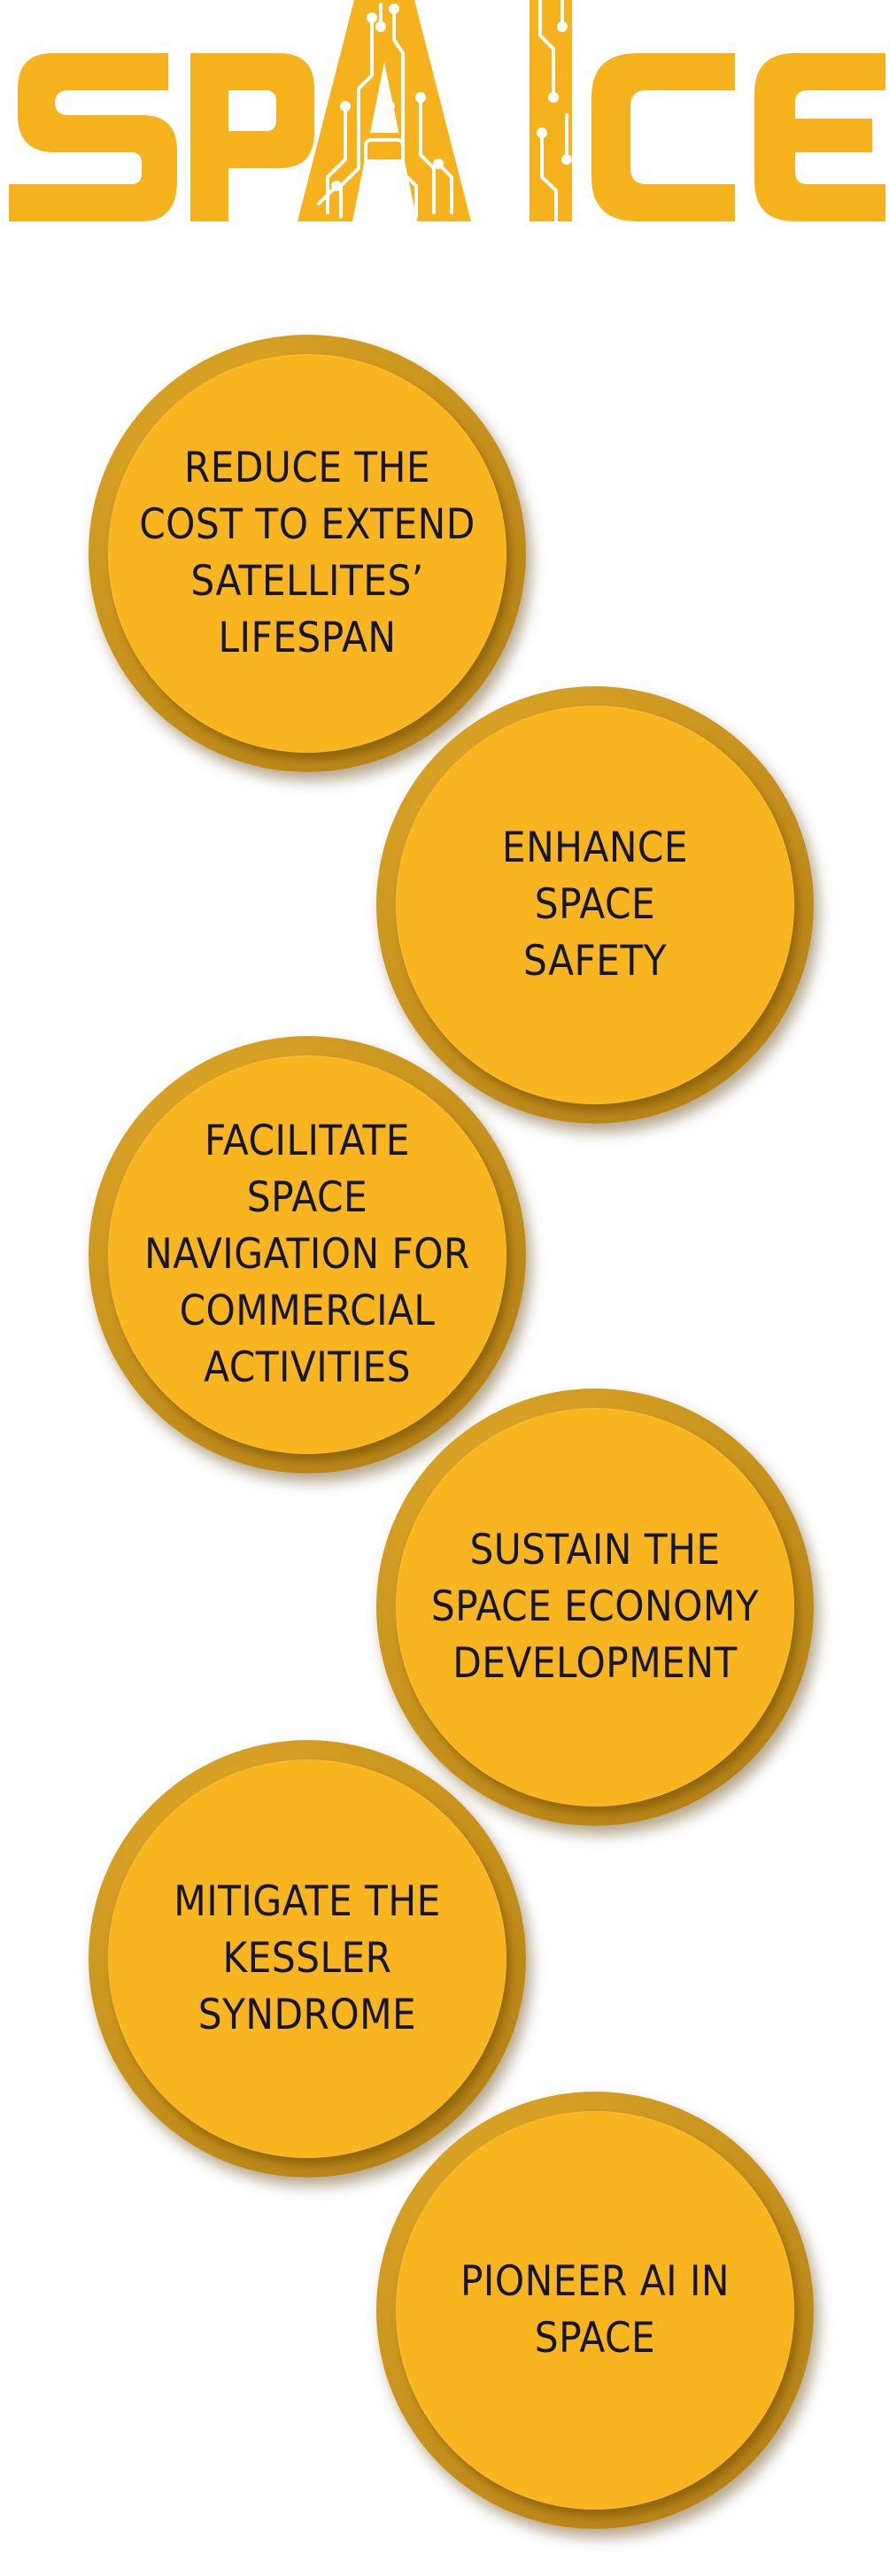 The width and height of the screenshot is (889, 2576). I want to click on goal-circle-sustain-economy: SUSTAIN THE SPACE ECONOMY DEVELOPMENT, so click(595, 1607).